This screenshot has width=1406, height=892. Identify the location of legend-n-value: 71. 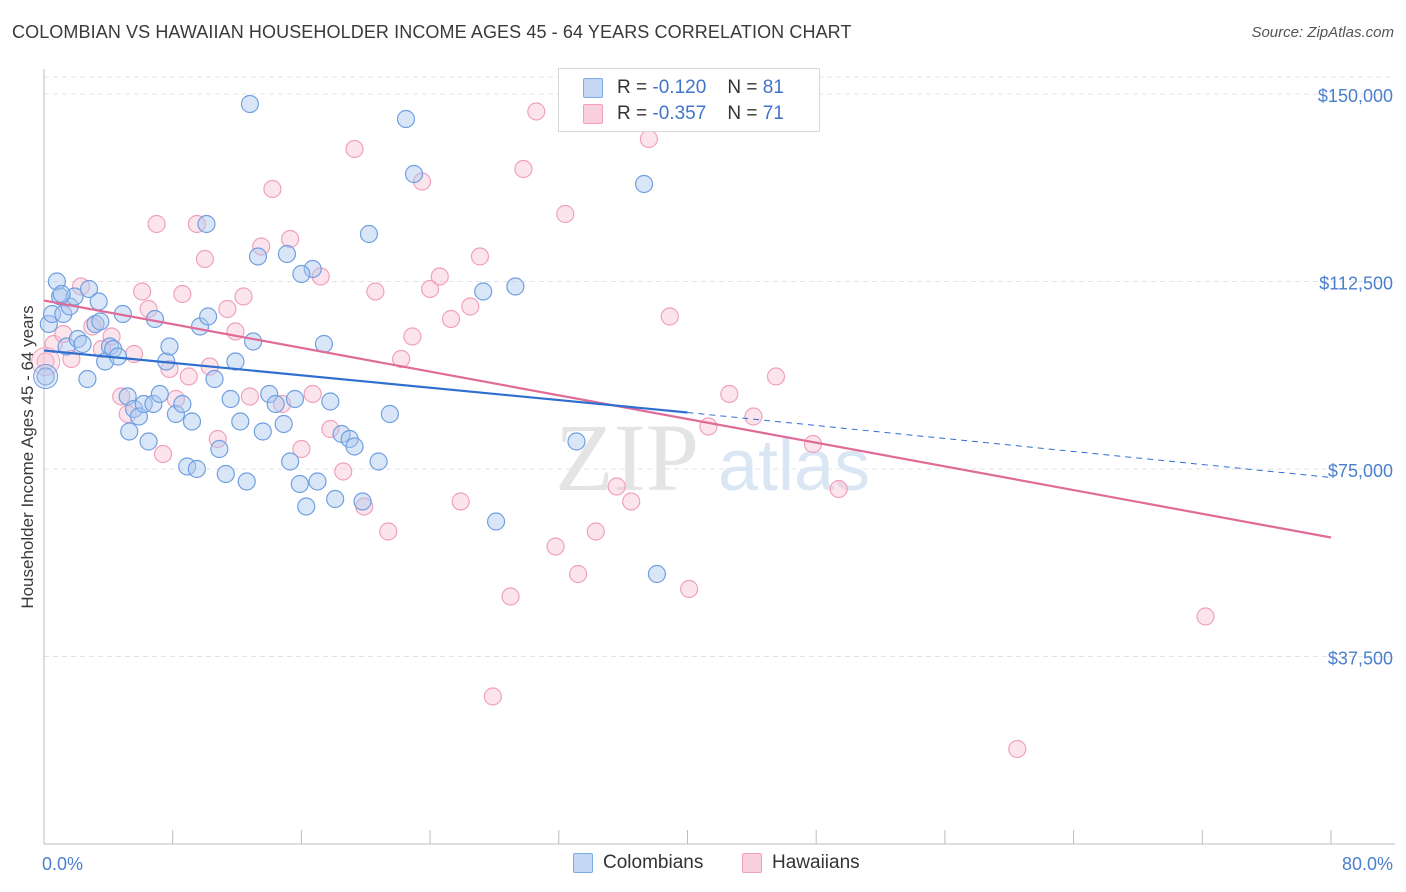
(773, 113).